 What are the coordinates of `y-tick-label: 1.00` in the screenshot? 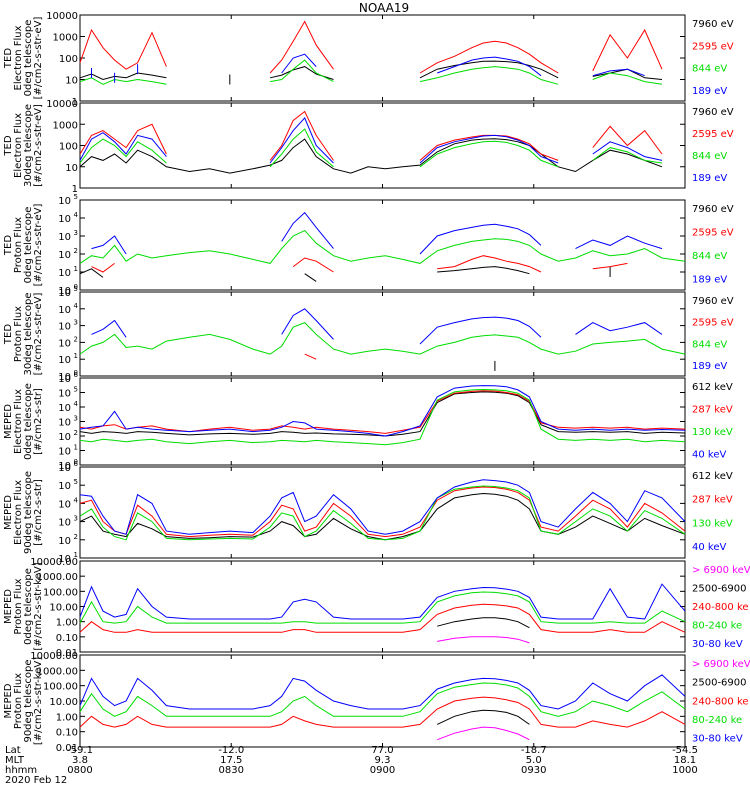 It's located at (67, 717).